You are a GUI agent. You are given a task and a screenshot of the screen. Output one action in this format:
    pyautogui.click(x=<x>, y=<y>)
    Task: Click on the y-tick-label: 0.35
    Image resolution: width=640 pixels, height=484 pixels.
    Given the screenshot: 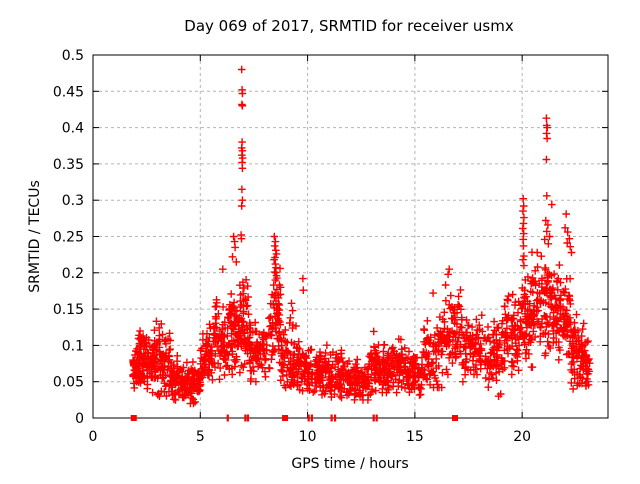 What is the action you would take?
    pyautogui.click(x=68, y=165)
    